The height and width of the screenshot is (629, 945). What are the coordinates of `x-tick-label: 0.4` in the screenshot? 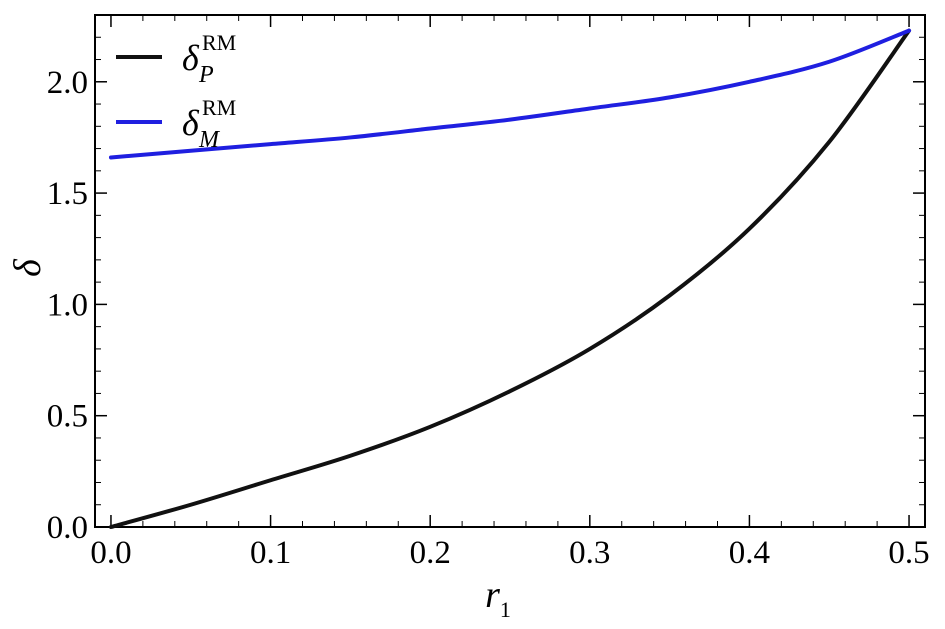 It's located at (749, 553).